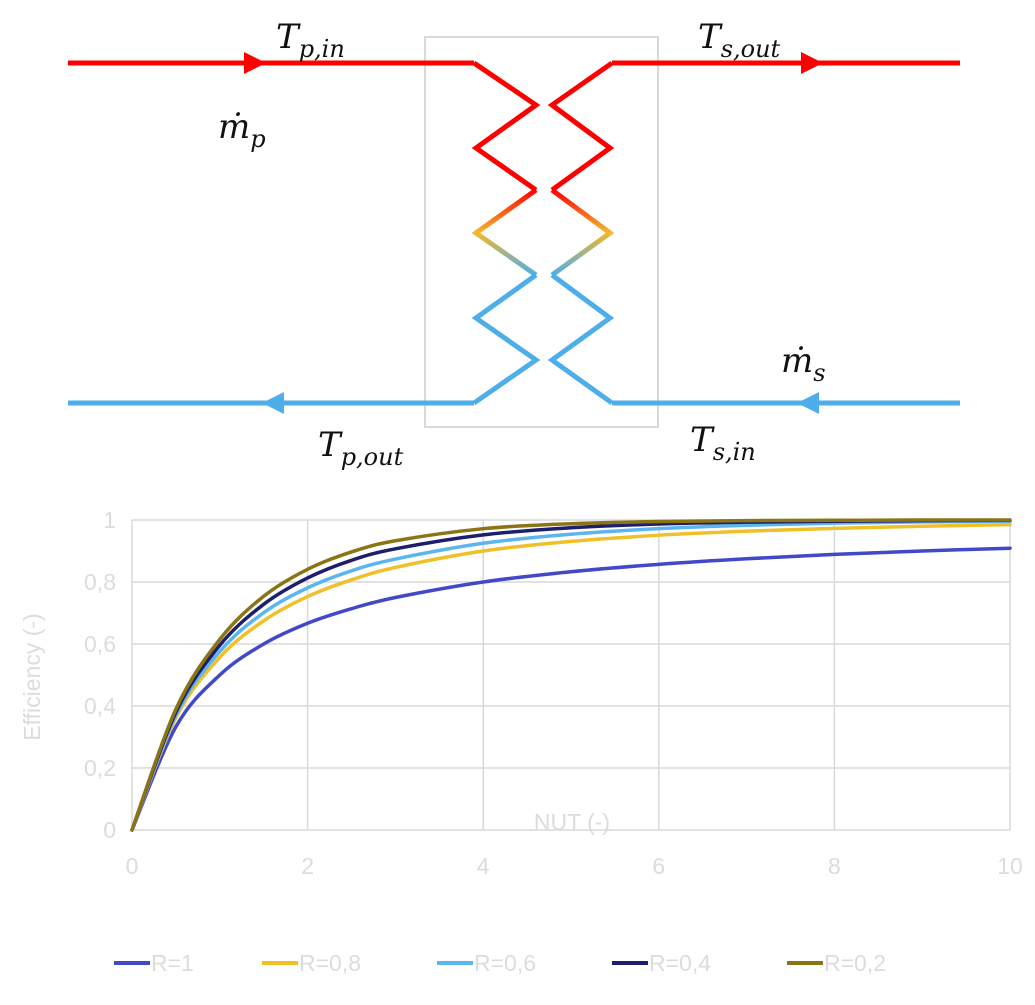 The width and height of the screenshot is (1035, 1005). I want to click on legend-label: R=0,2, so click(855, 963).